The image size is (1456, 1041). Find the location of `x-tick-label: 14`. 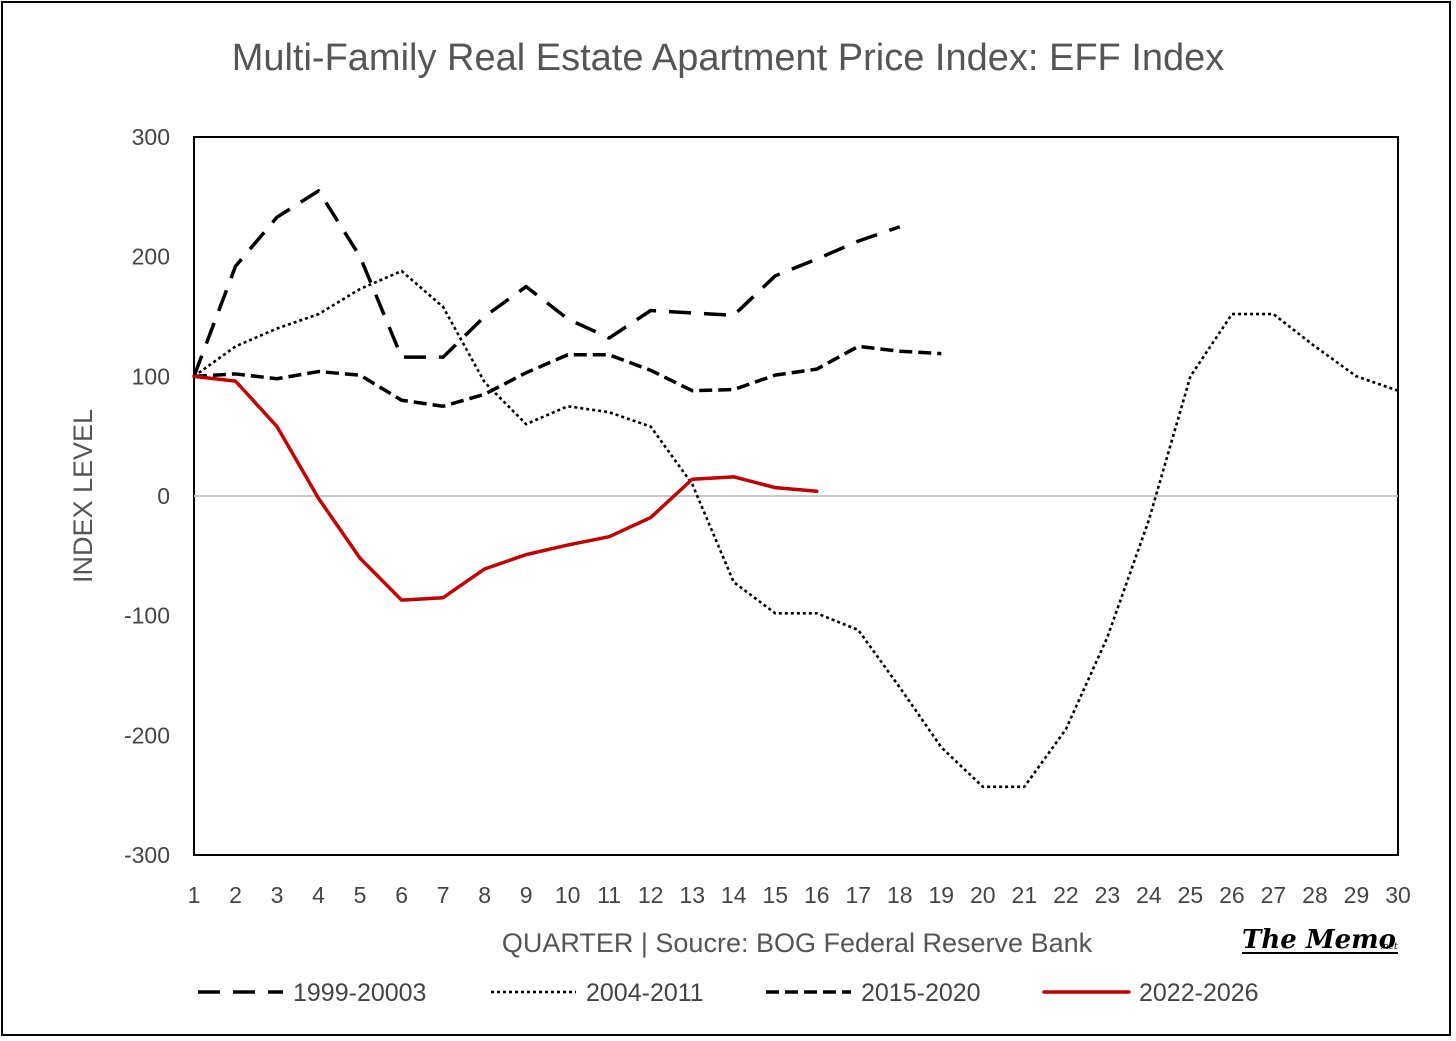

x-tick-label: 14 is located at coordinates (734, 895).